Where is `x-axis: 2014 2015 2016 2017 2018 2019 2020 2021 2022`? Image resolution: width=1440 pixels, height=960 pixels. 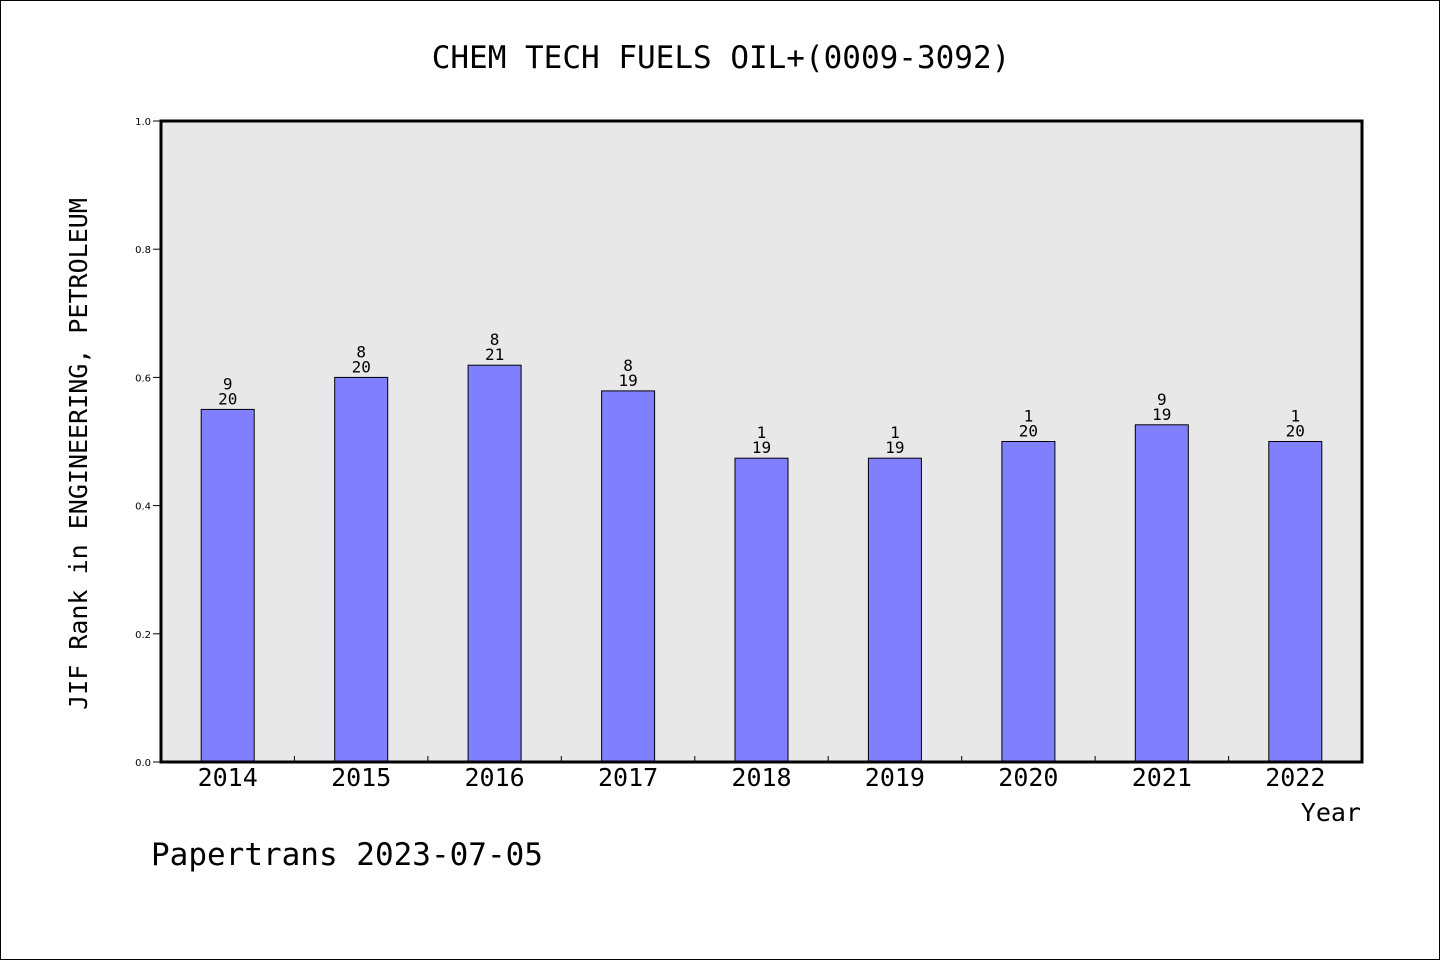 x-axis: 2014 2015 2016 2017 2018 2019 2020 2021 2022 is located at coordinates (761, 774).